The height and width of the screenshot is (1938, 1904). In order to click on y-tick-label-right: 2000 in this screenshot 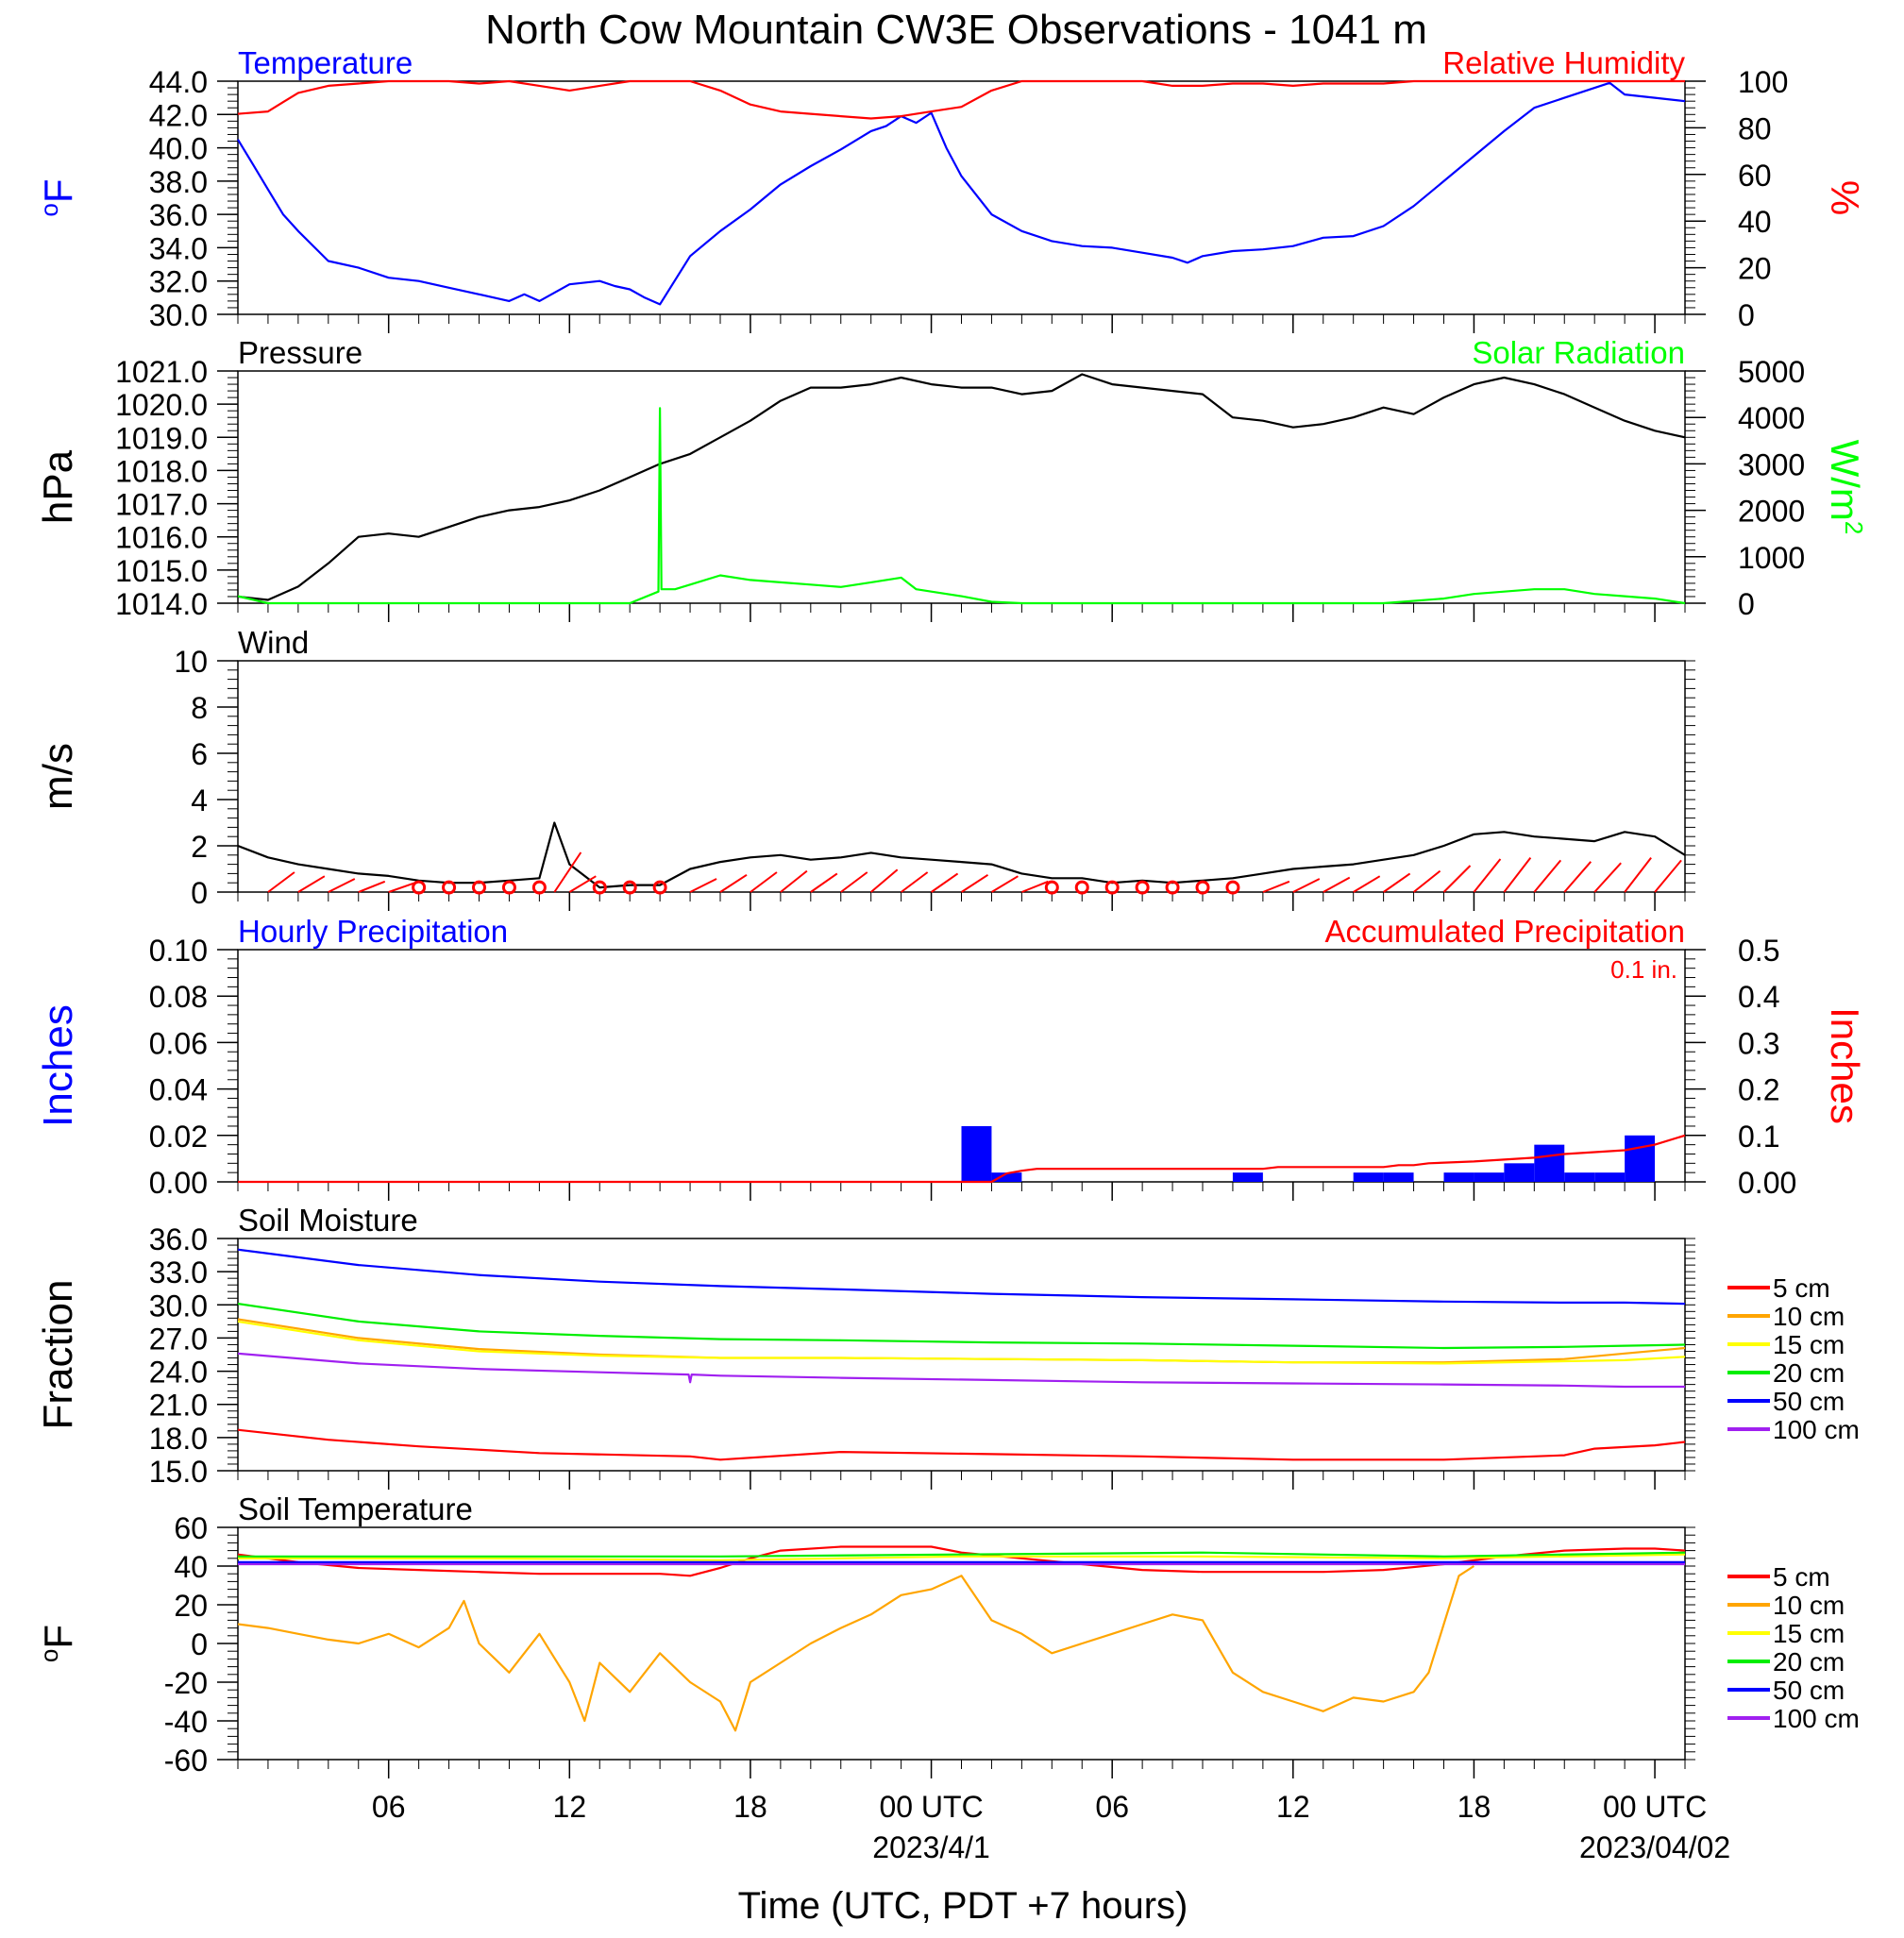, I will do `click(1771, 512)`.